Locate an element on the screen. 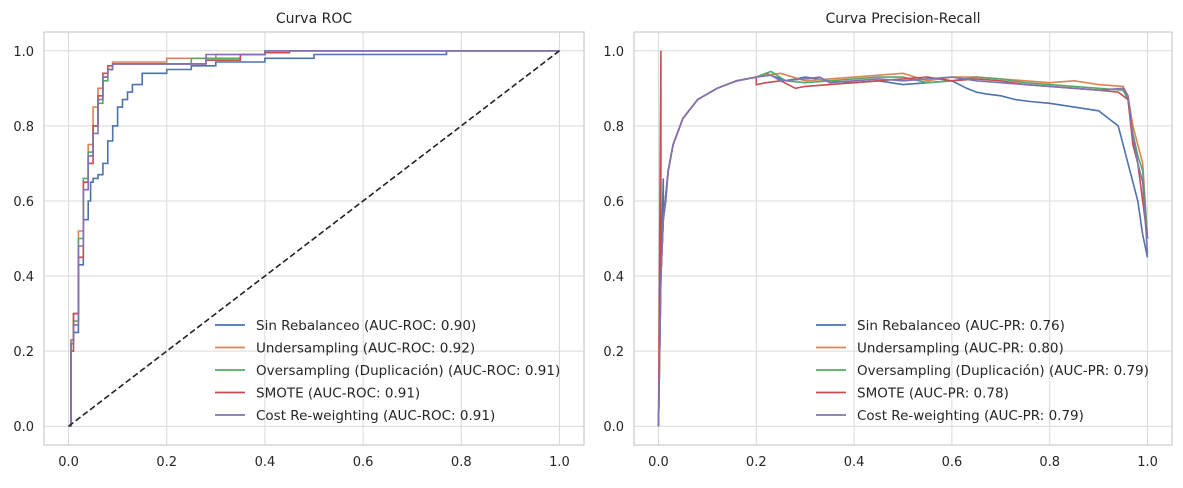  legend-label: SMOTE (AUC-PR: 0.78) is located at coordinates (933, 394).